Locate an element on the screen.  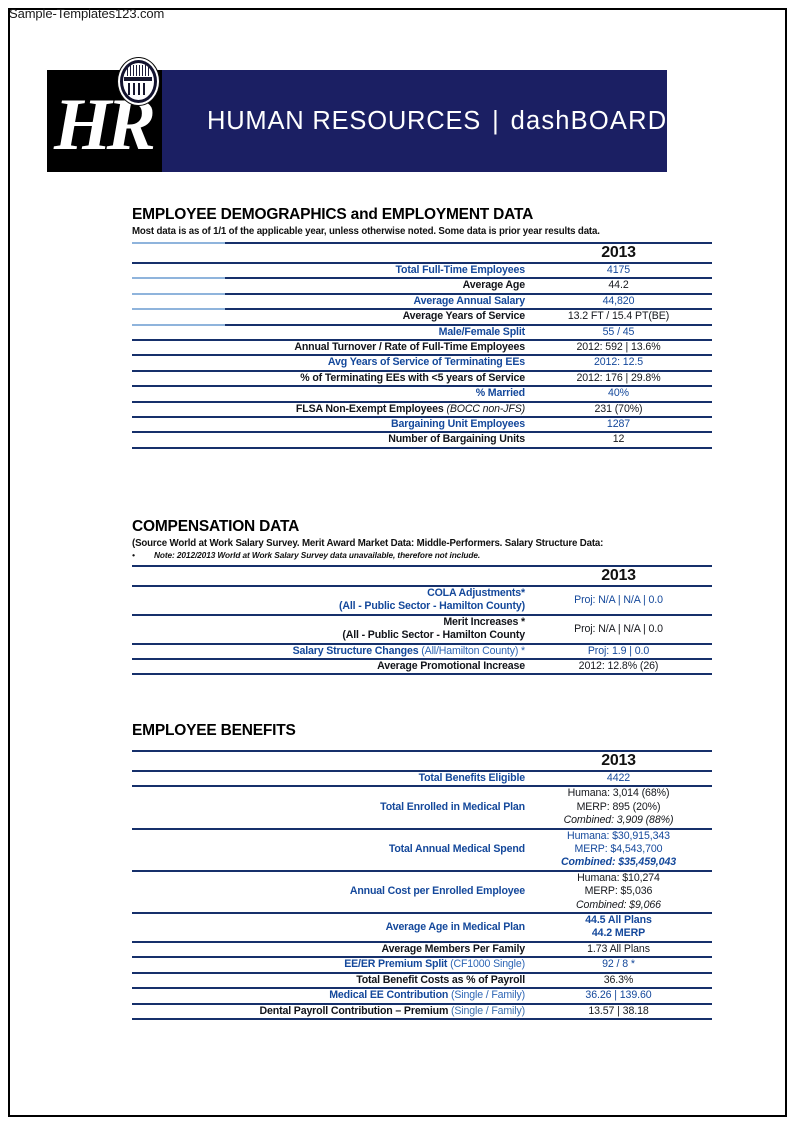
table-row: Average Annual Salary 44,820 is located at coordinates (422, 302).